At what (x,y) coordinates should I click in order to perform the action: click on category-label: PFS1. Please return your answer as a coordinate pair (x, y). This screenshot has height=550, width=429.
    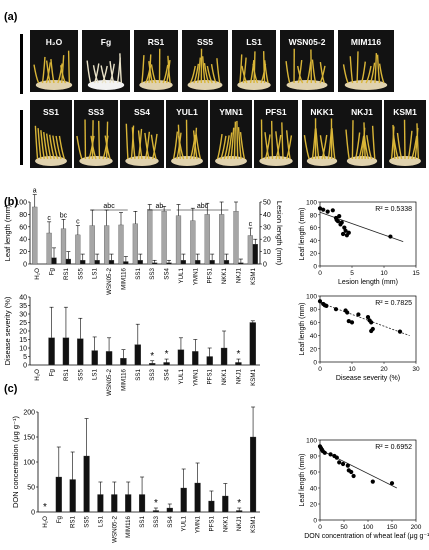
    Looking at the image, I should click on (210, 275).